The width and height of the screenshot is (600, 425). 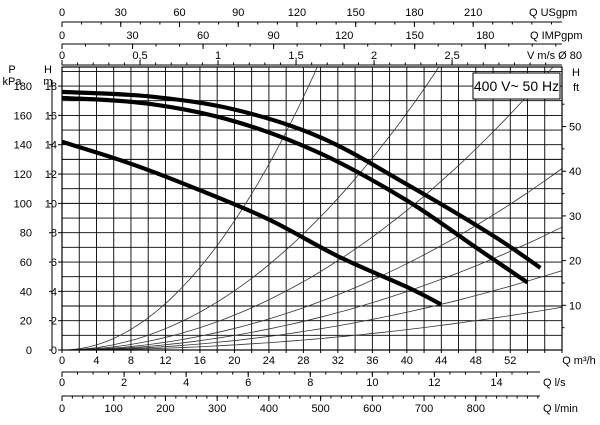 What do you see at coordinates (23, 204) in the screenshot?
I see `kpa-tick-label: 100` at bounding box center [23, 204].